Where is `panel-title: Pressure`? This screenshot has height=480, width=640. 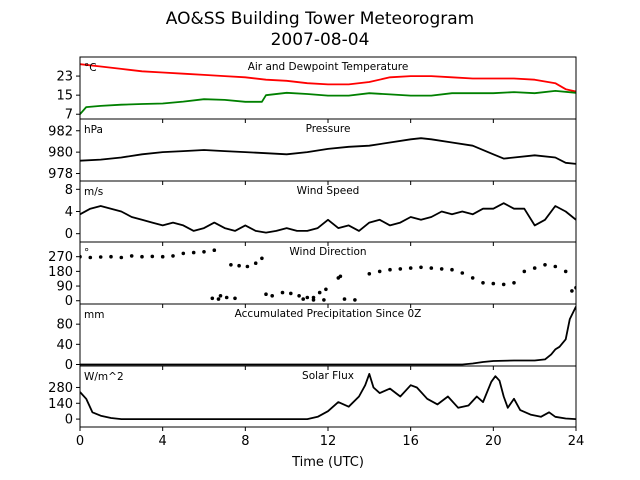
panel-title: Pressure is located at coordinates (328, 129).